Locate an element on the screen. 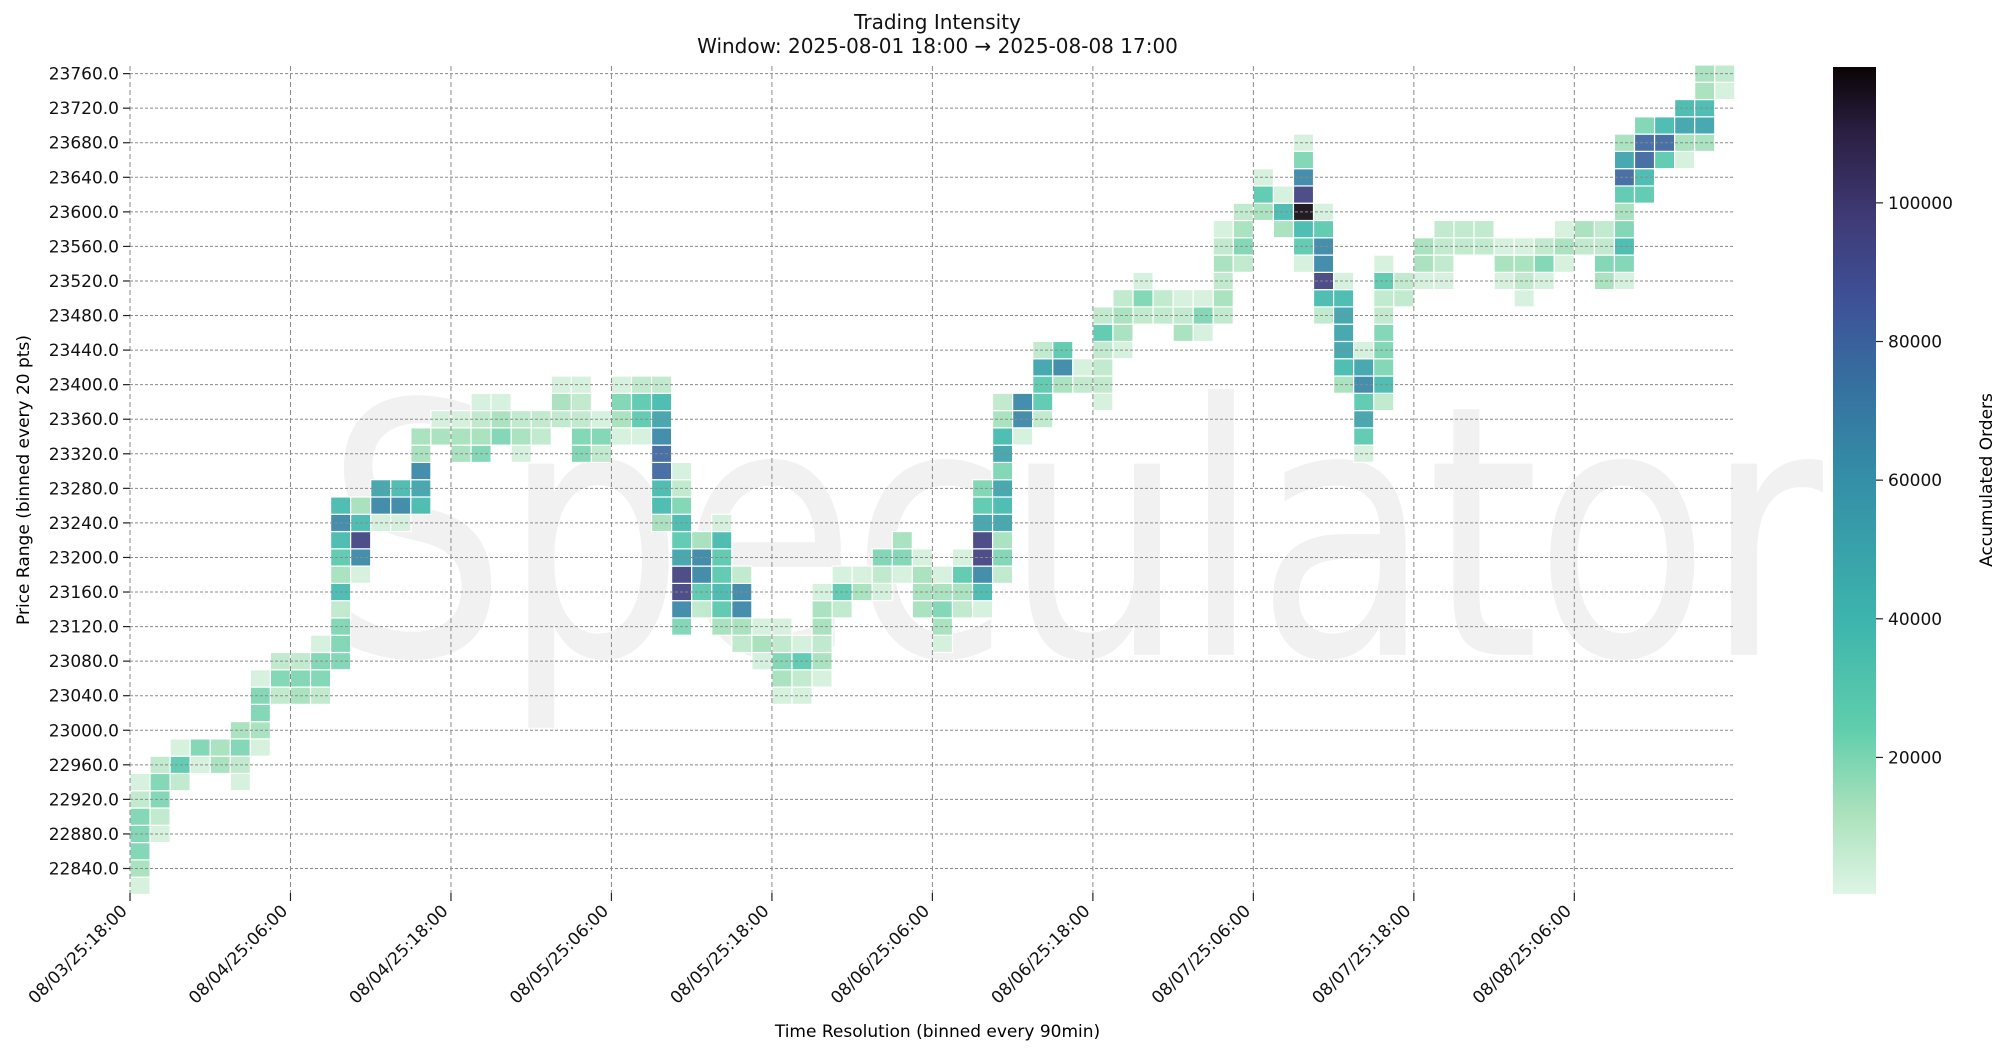 The width and height of the screenshot is (2000, 1063). y-tick-label: 23440.0 is located at coordinates (84, 351).